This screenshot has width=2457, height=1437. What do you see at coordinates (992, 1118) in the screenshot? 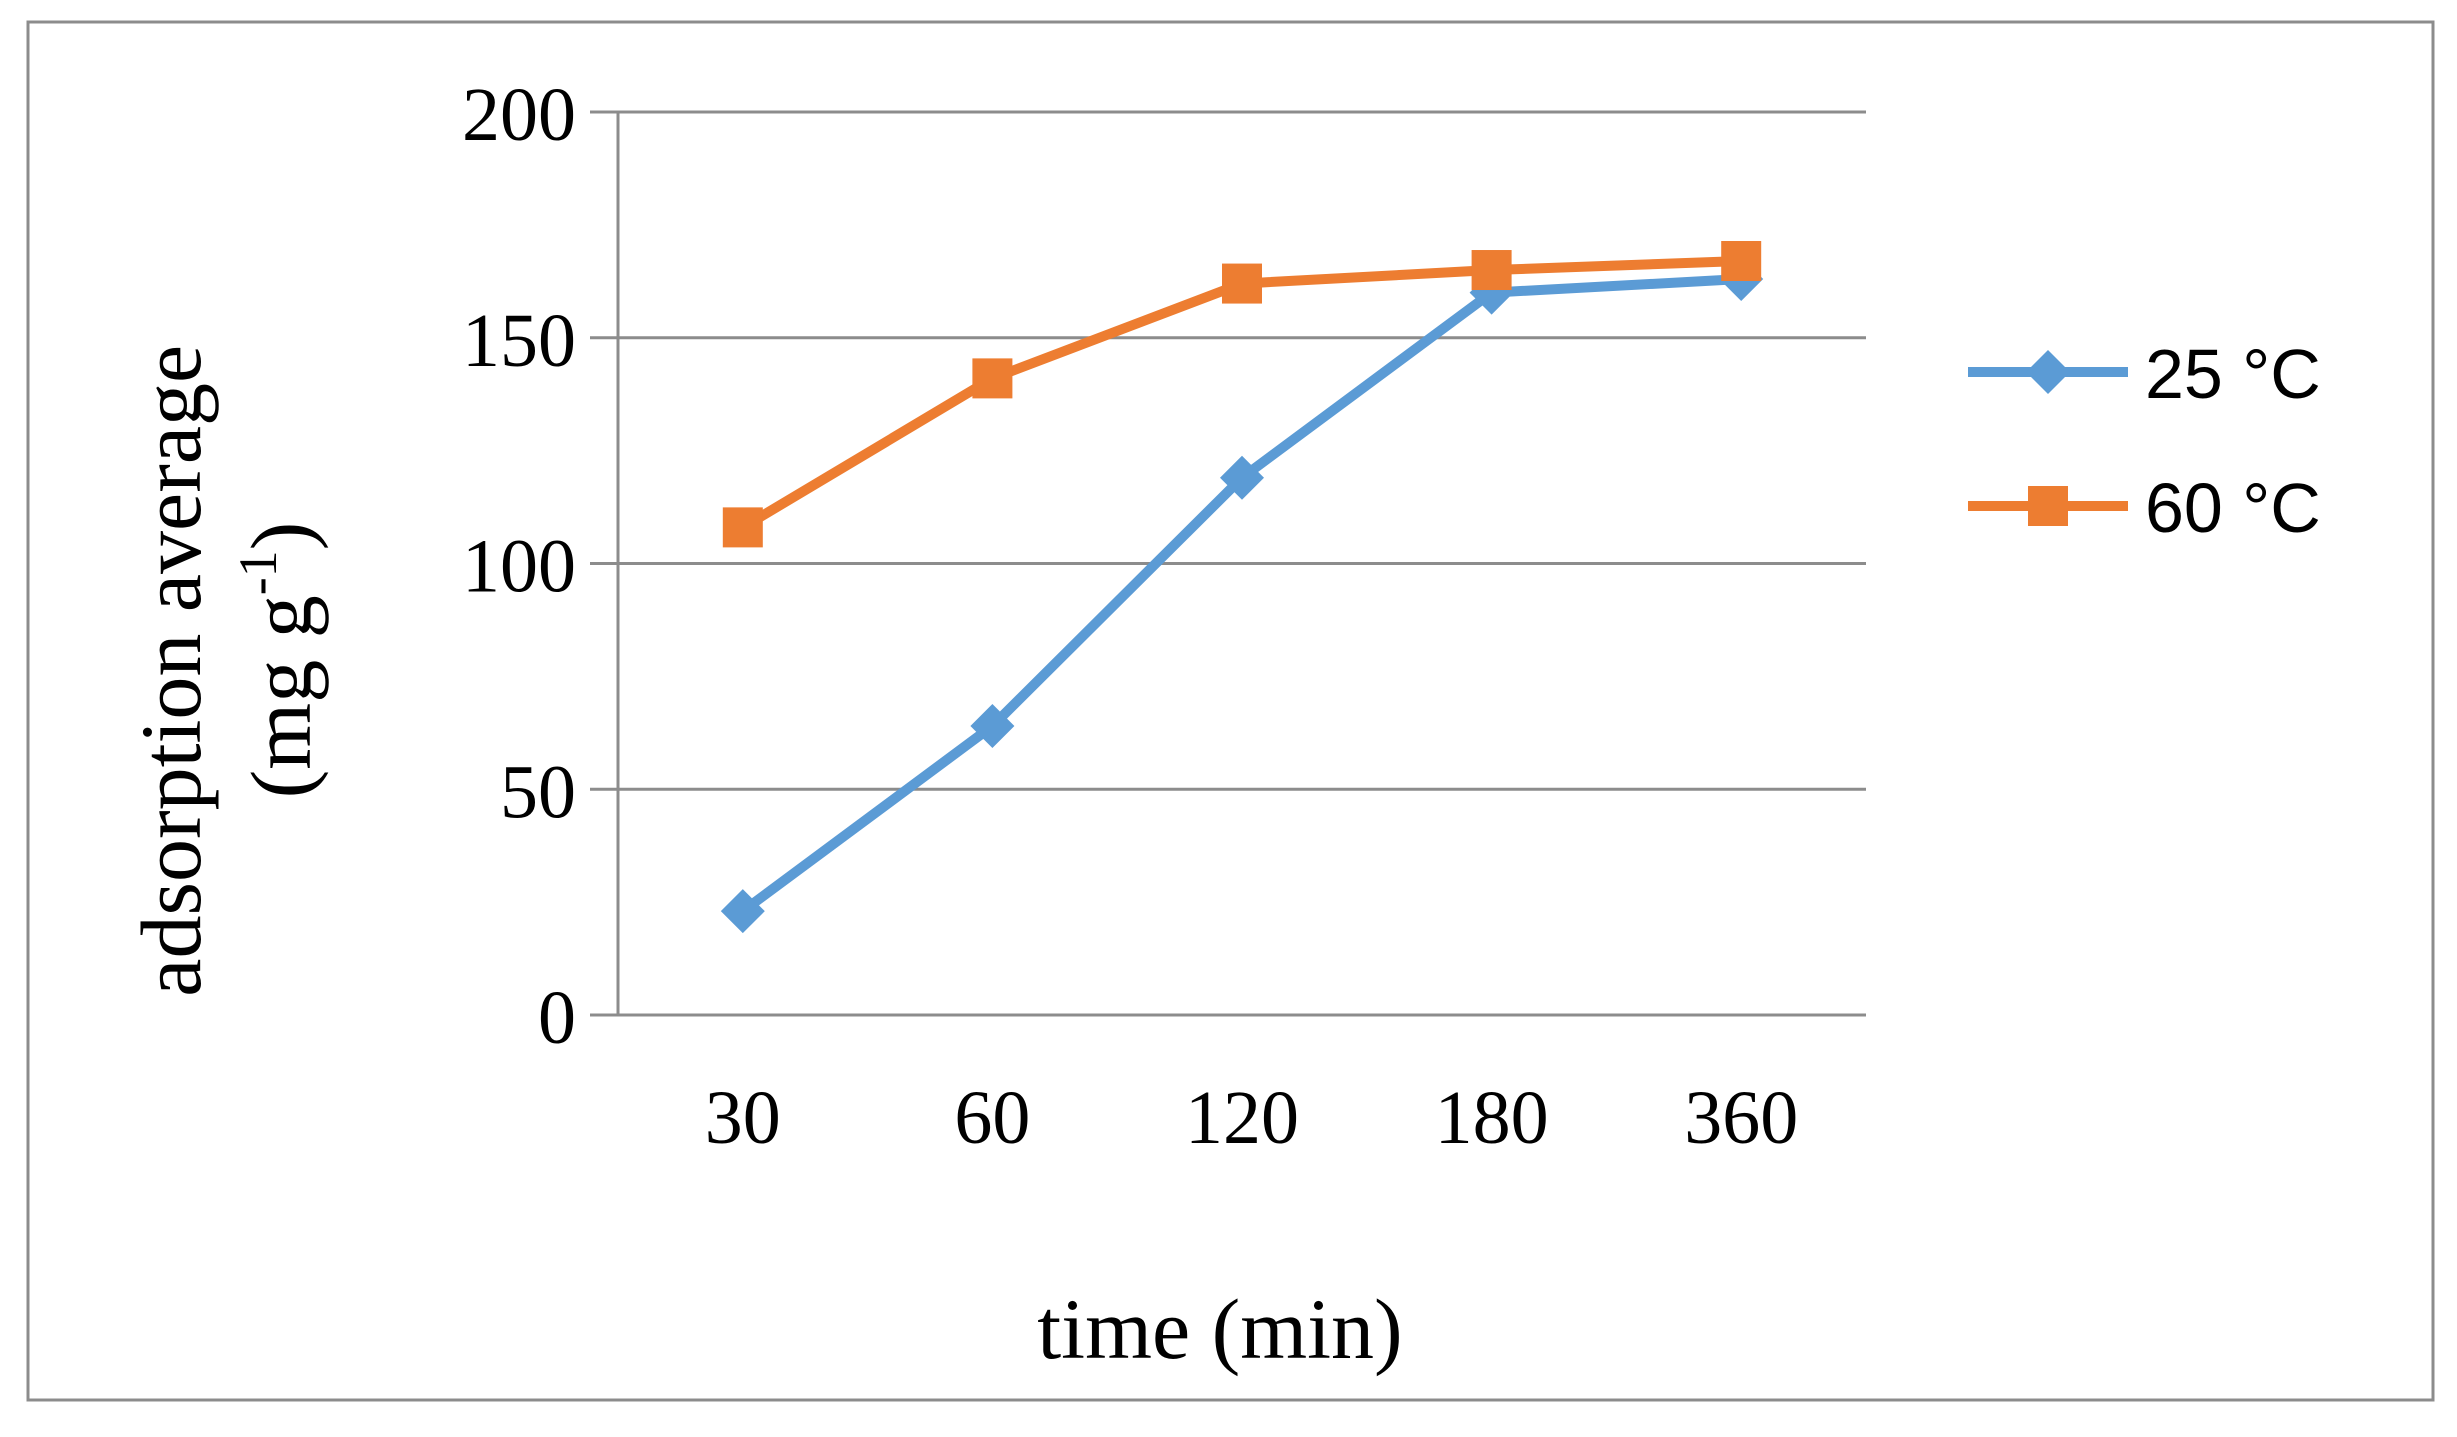
I see `x-tick-label: 60` at bounding box center [992, 1118].